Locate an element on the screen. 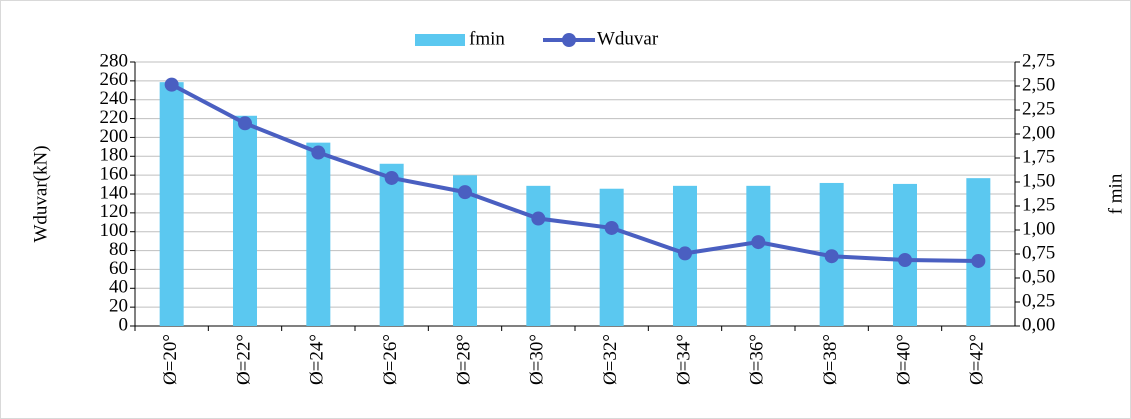 Image resolution: width=1131 pixels, height=419 pixels. x-tick-label: Ø=26° is located at coordinates (390, 359).